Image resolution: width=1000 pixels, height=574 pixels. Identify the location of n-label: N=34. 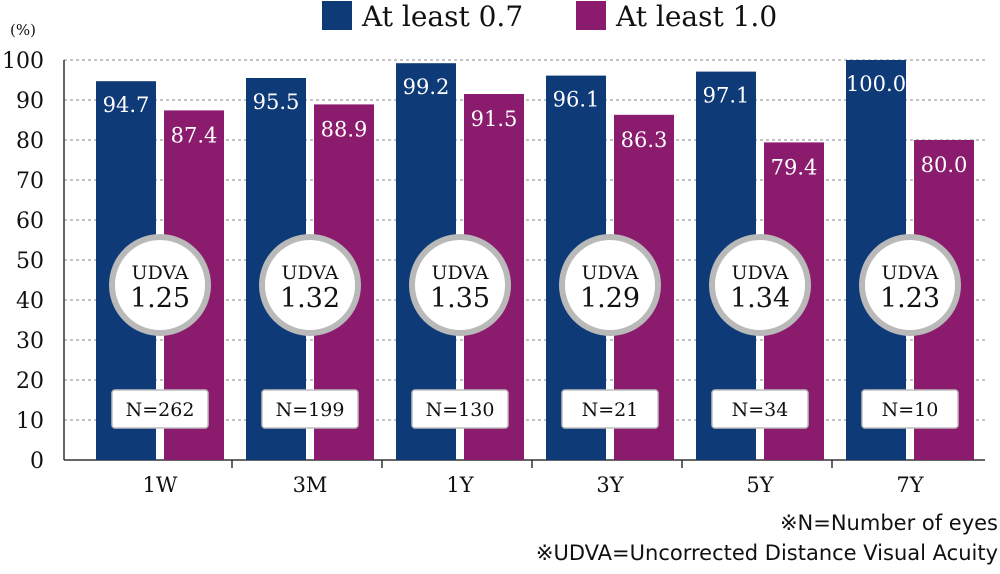
(760, 410).